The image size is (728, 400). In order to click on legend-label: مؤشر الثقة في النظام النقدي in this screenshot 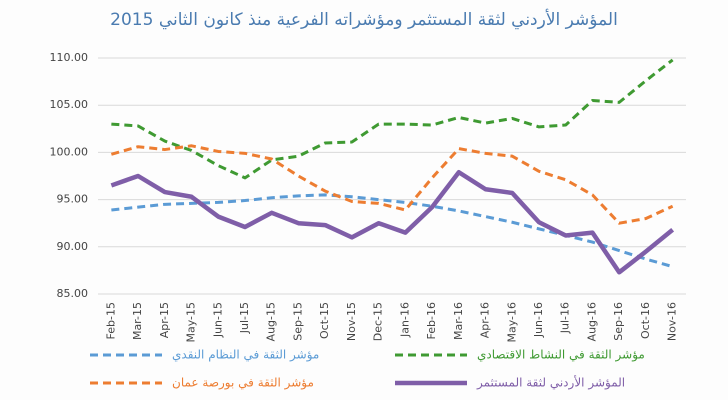, I will do `click(245, 355)`.